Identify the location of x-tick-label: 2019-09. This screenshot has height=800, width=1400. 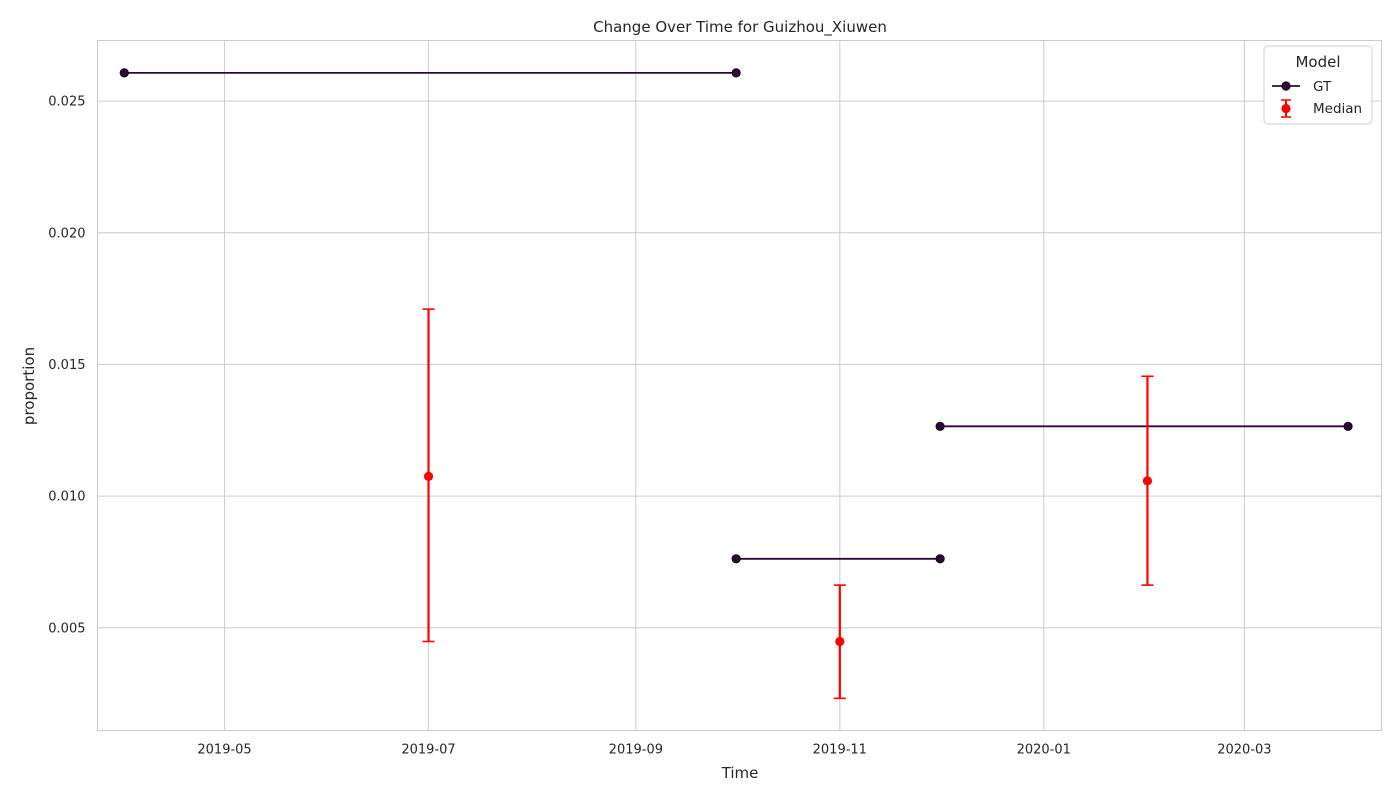
(636, 750).